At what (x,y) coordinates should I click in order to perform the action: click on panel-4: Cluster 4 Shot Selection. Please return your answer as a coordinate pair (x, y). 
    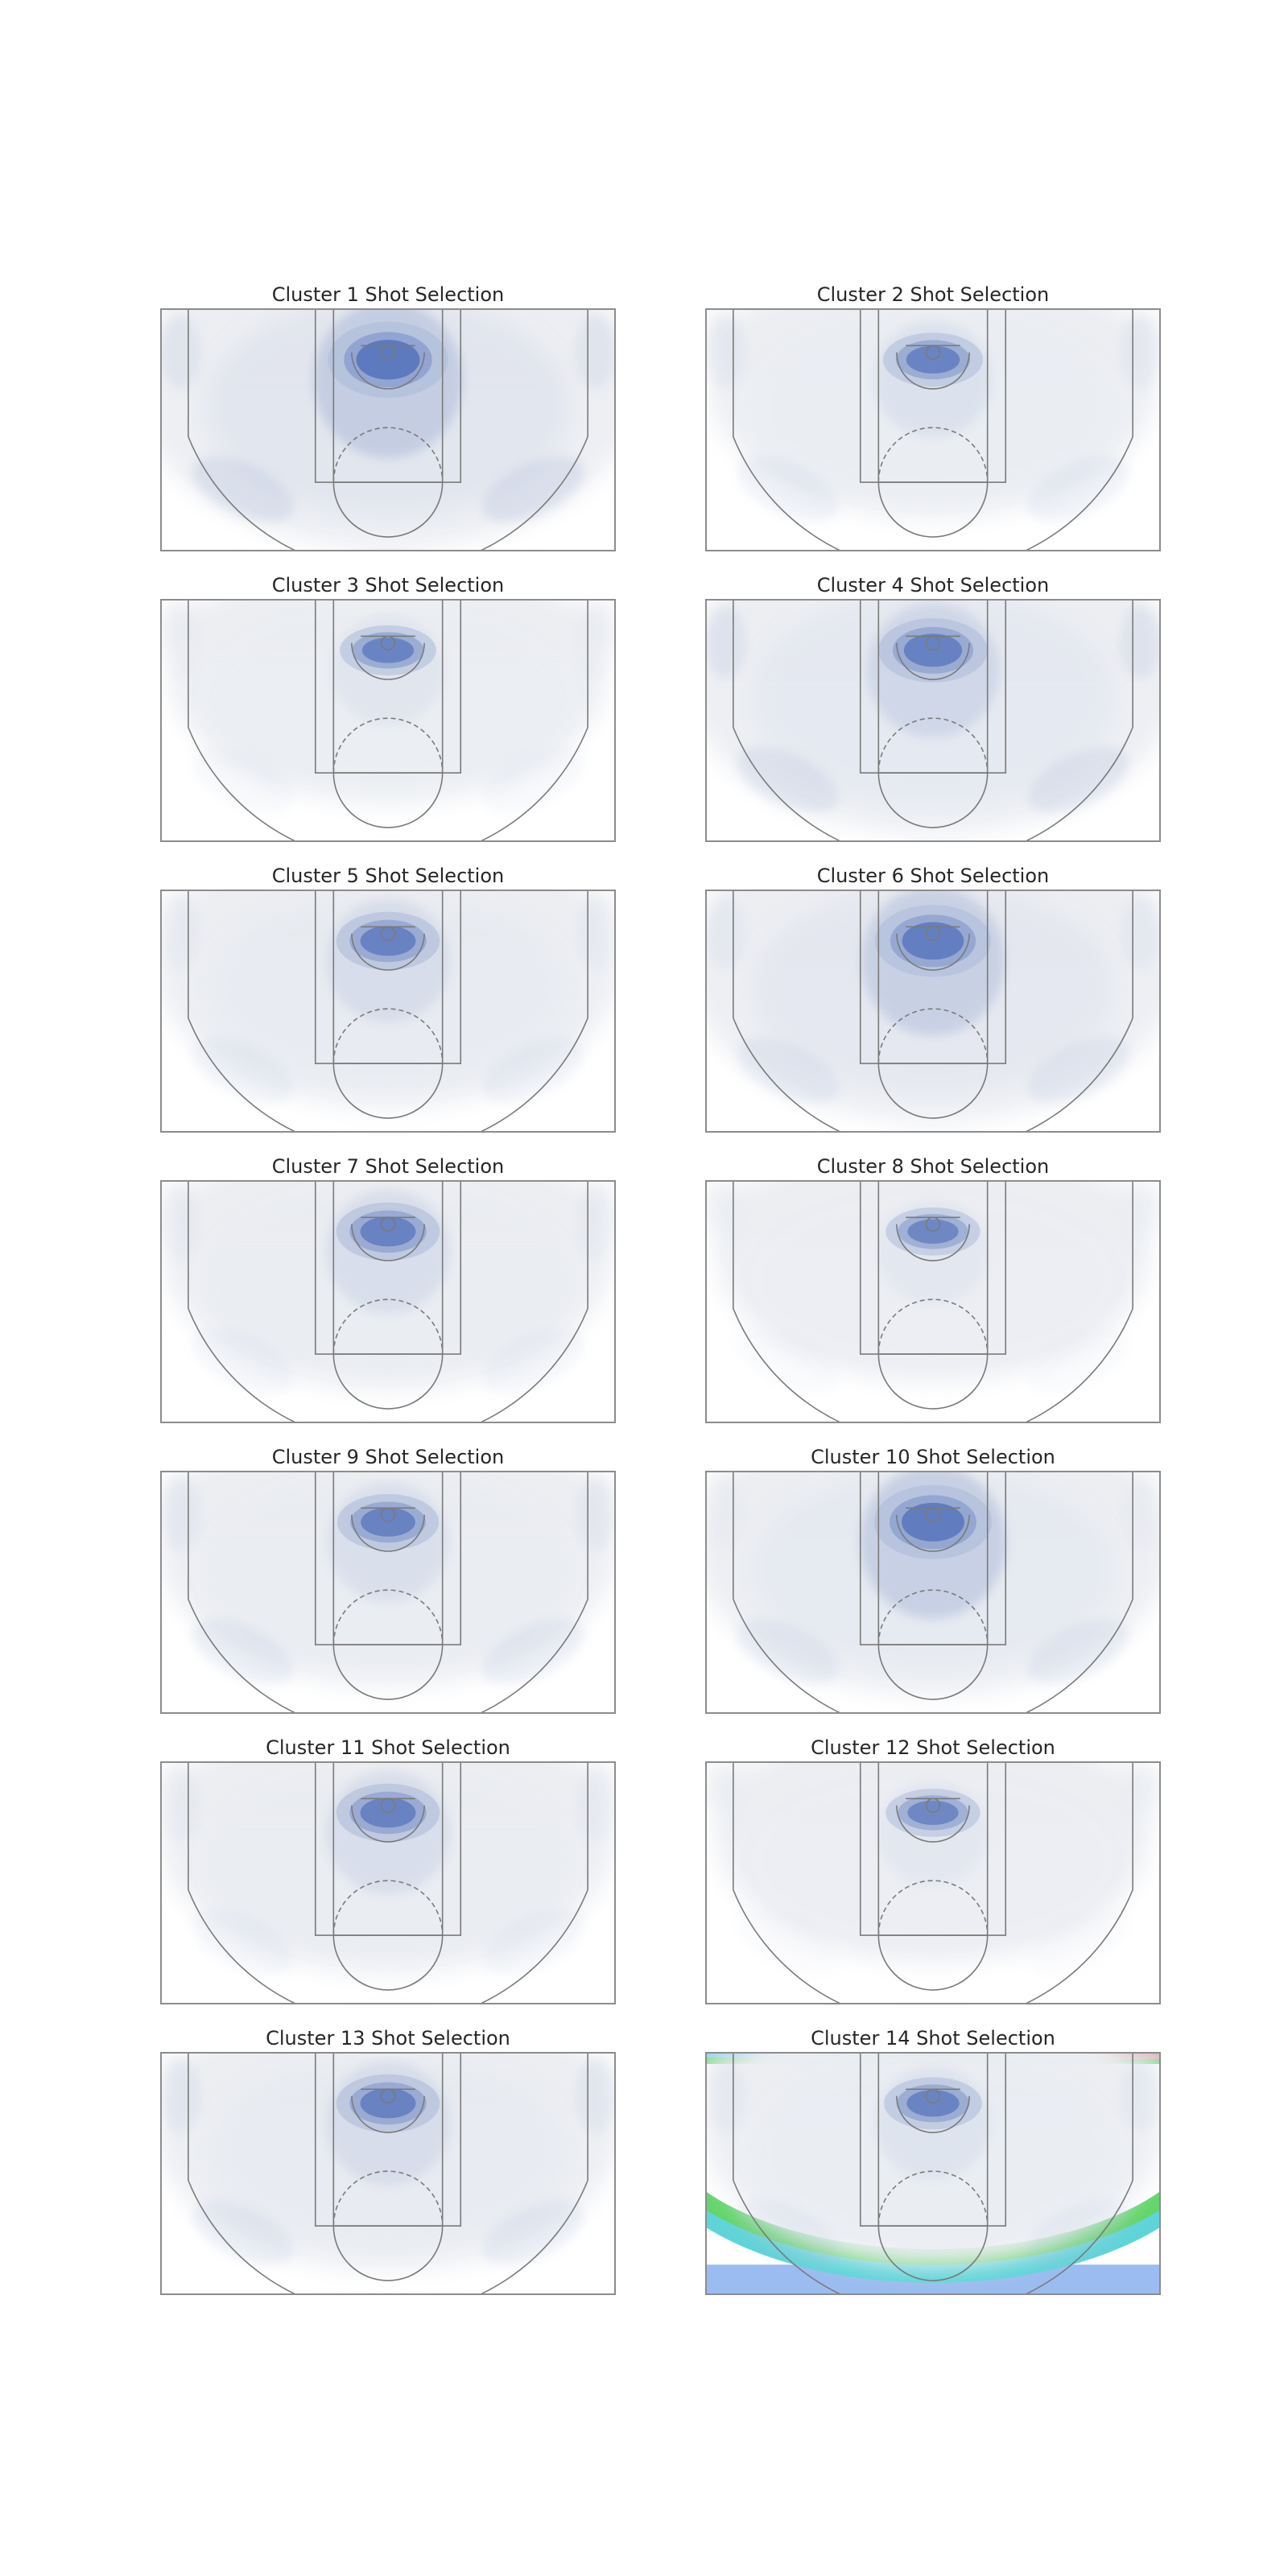
    Looking at the image, I should click on (933, 708).